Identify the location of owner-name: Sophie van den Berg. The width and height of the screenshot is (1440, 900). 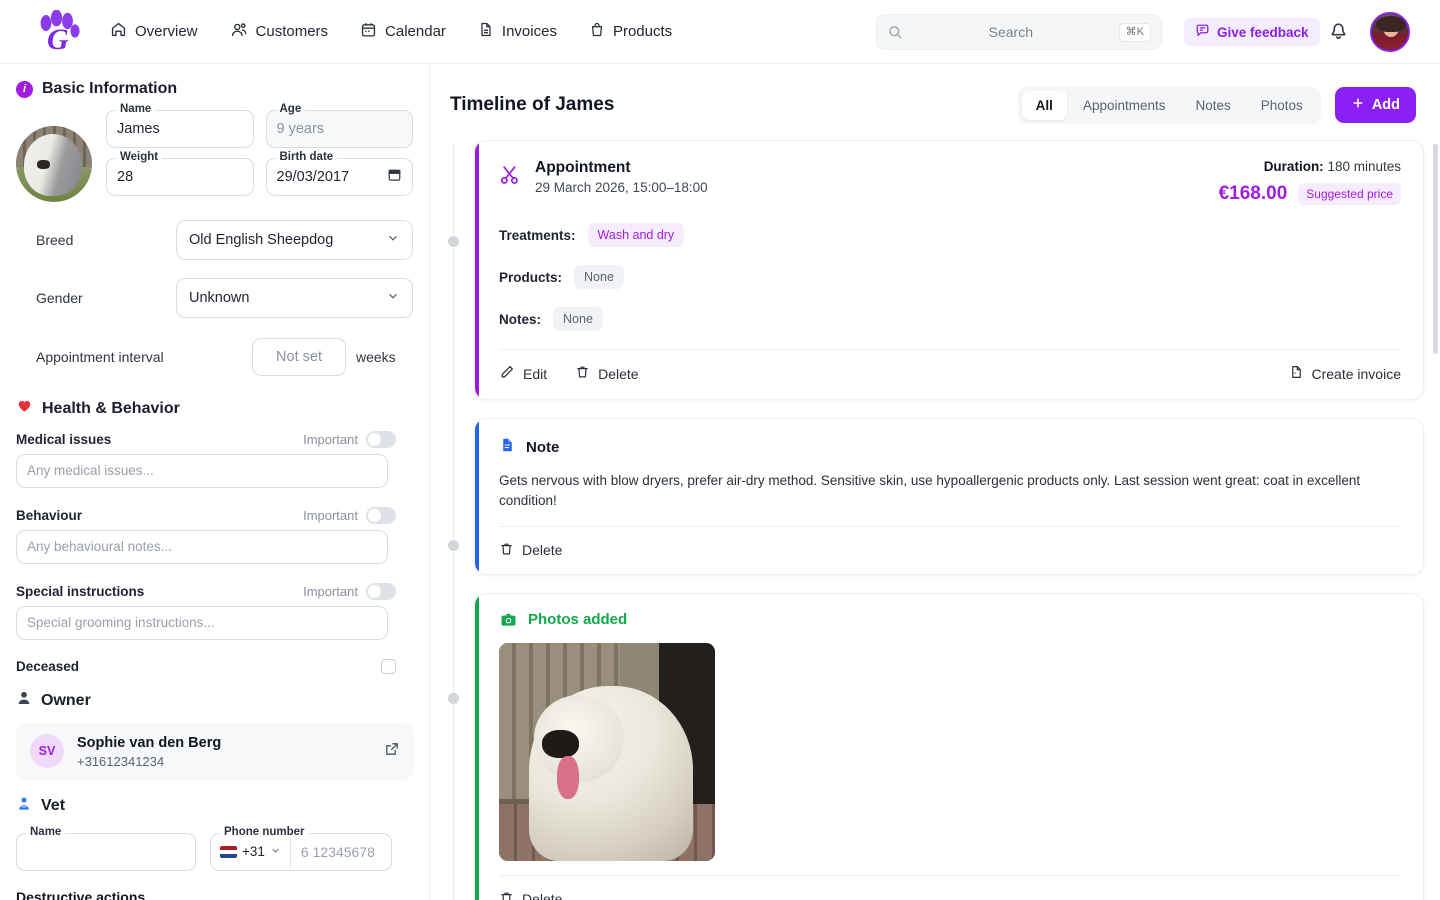
(149, 743).